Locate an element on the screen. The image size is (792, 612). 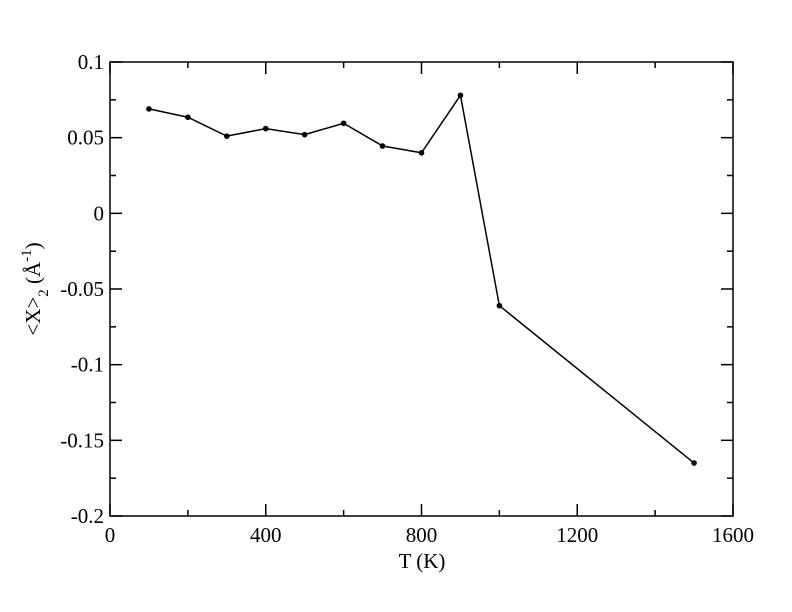
y-label-close: ) is located at coordinates (33, 245).